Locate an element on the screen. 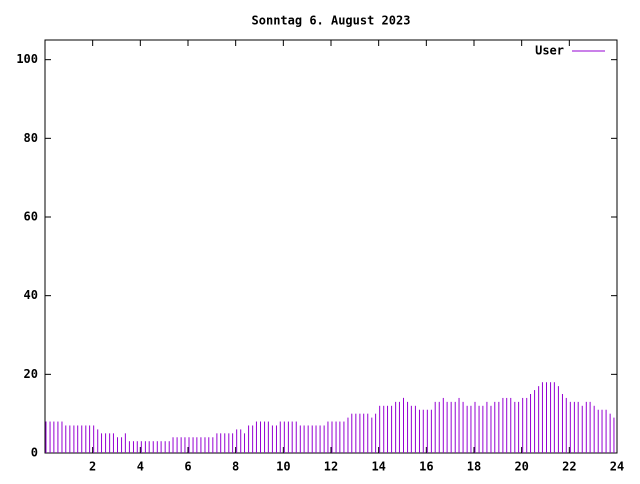 The height and width of the screenshot is (484, 640). y-tick-label: 0 is located at coordinates (34, 453).